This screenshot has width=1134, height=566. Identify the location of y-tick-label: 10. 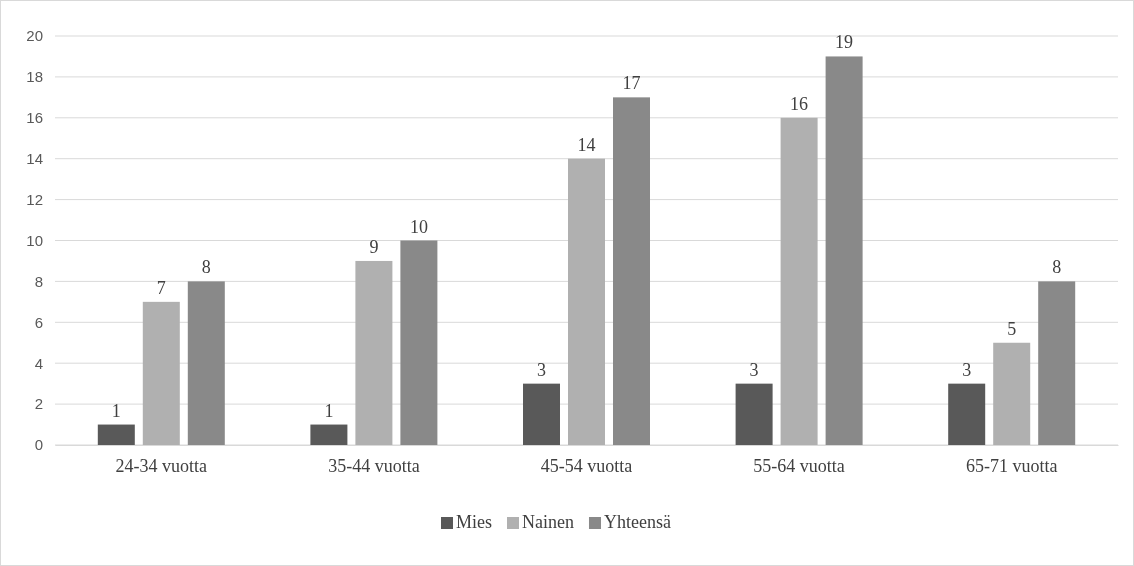
(34, 240).